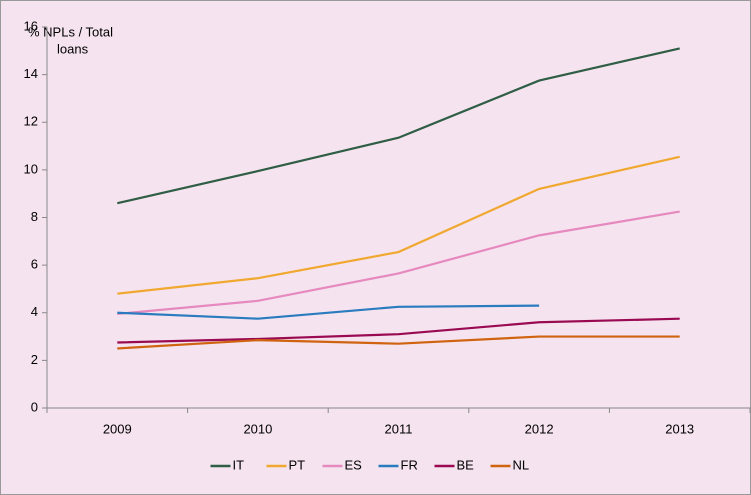 This screenshot has width=751, height=495. I want to click on y-tick-label: 10, so click(31, 168).